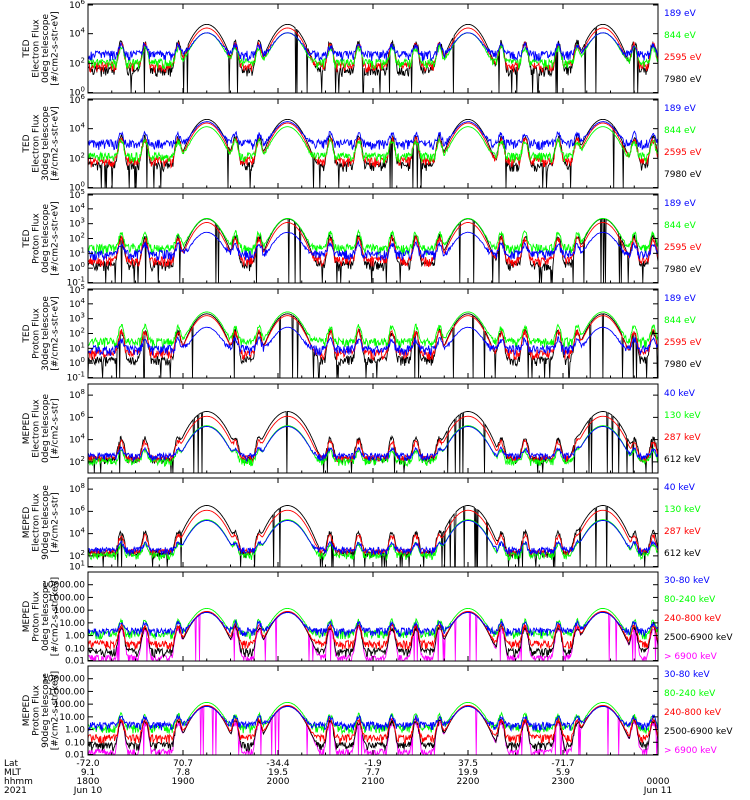 The height and width of the screenshot is (800, 750). I want to click on tick-lat: -71.7, so click(562, 764).